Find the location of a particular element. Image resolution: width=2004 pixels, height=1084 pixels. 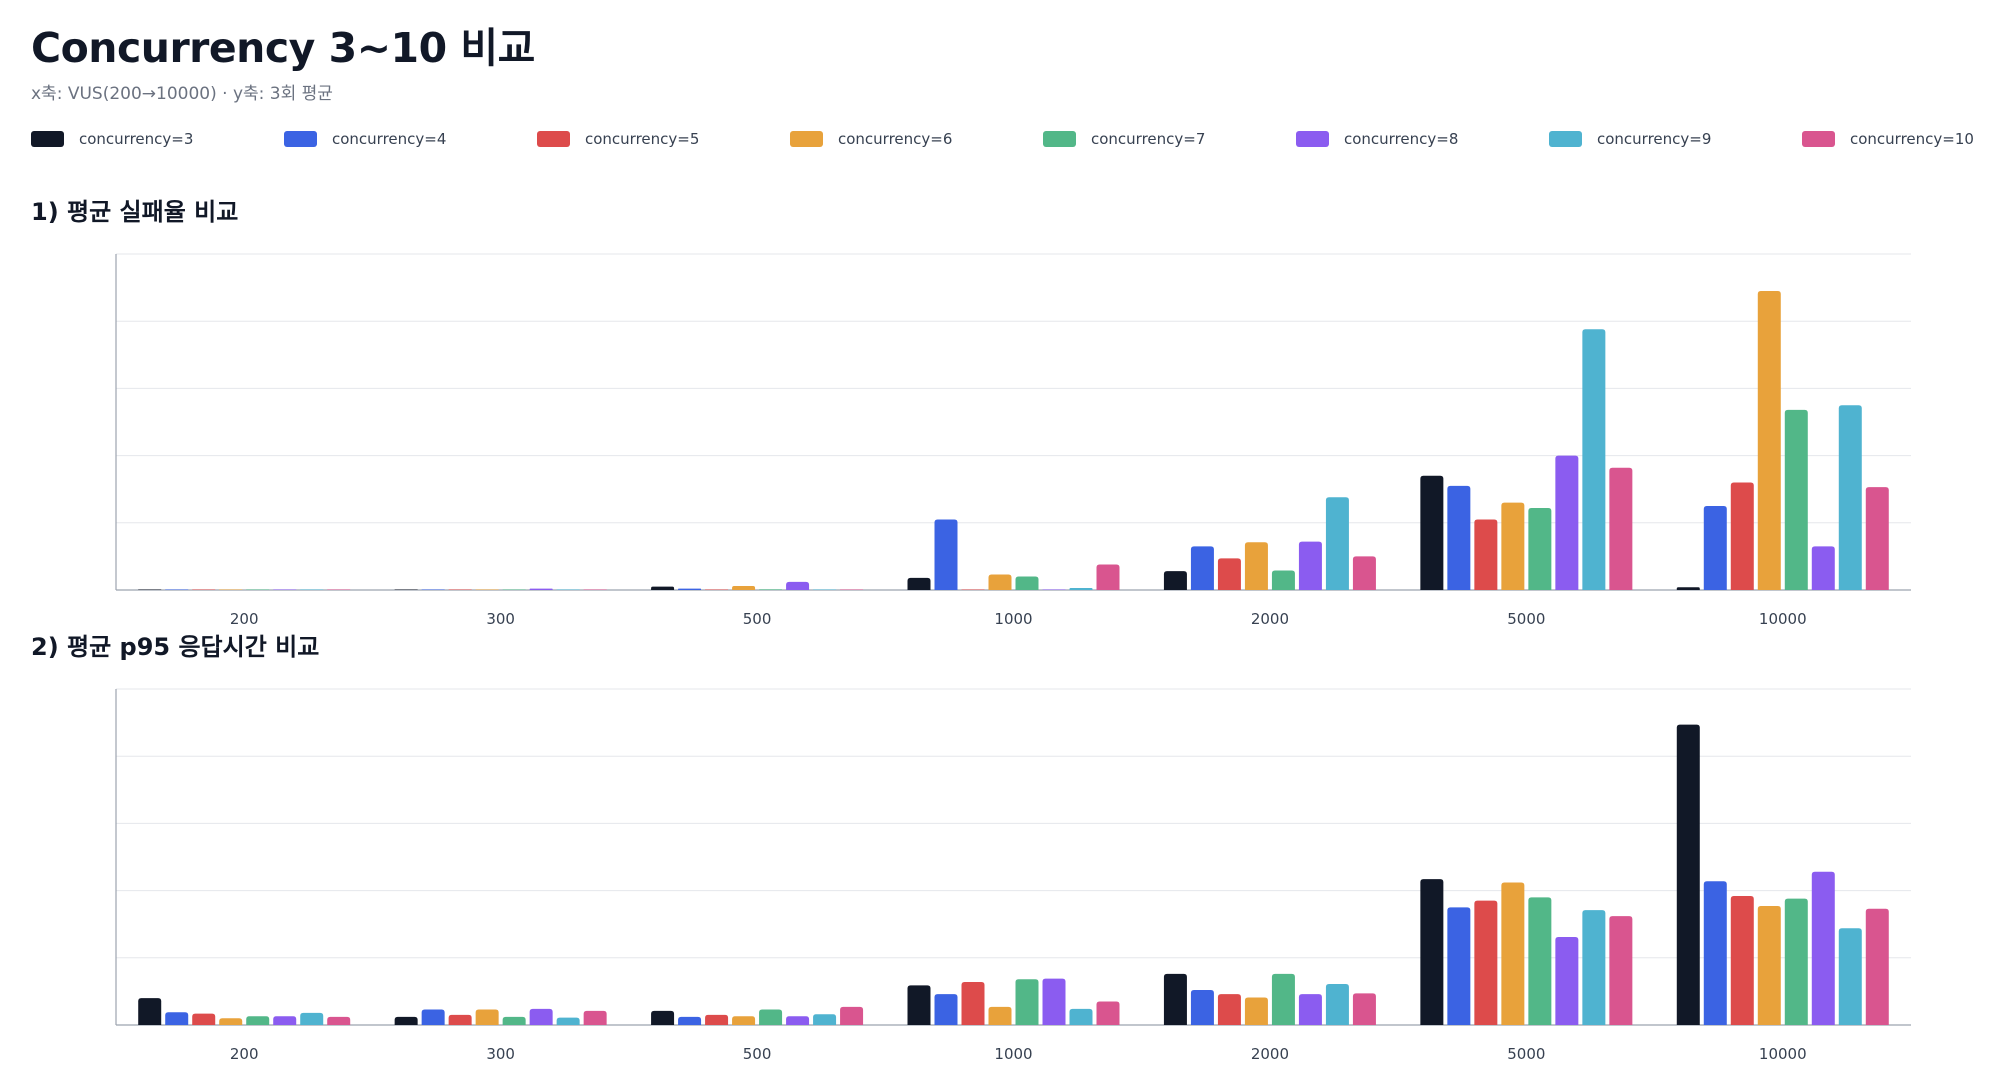

legend-label: concurrency=9 is located at coordinates (1654, 139).